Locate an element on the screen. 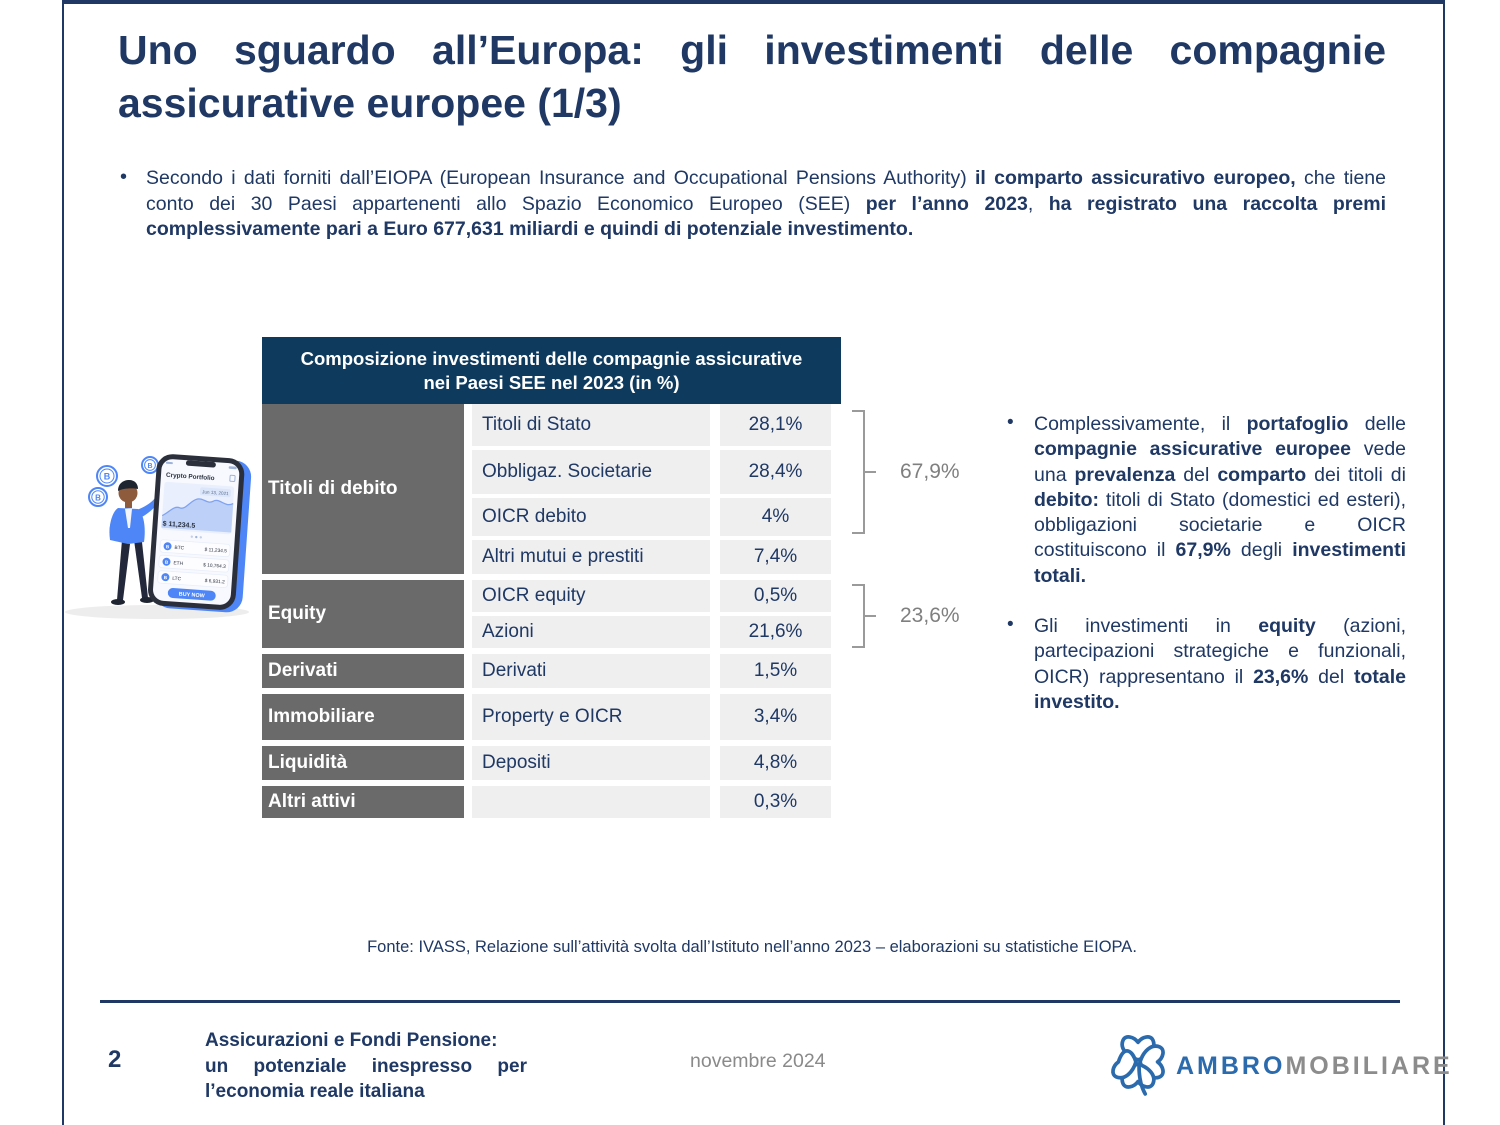 This screenshot has height=1125, width=1500. table-row: 0,3% is located at coordinates (656, 802).